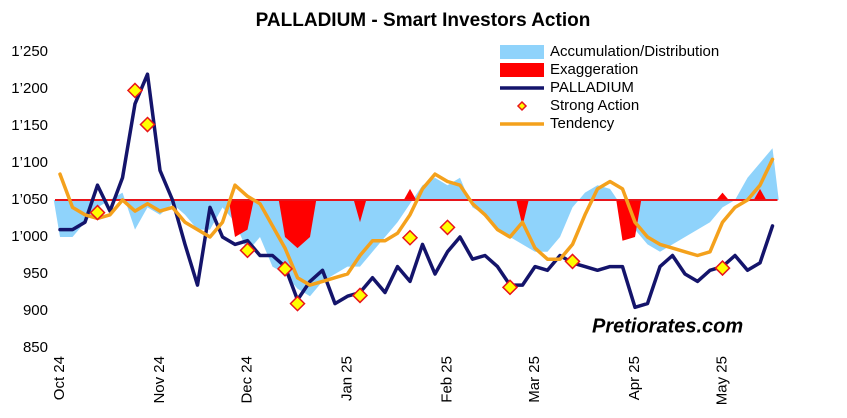  I want to click on legend-label: Accumulation/Distribution, so click(634, 51).